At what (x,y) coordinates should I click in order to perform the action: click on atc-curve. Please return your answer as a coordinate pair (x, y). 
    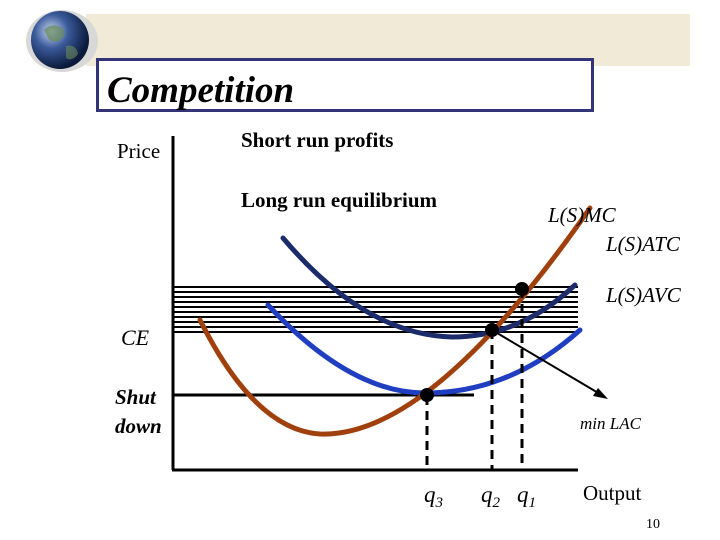
    Looking at the image, I should click on (429, 287).